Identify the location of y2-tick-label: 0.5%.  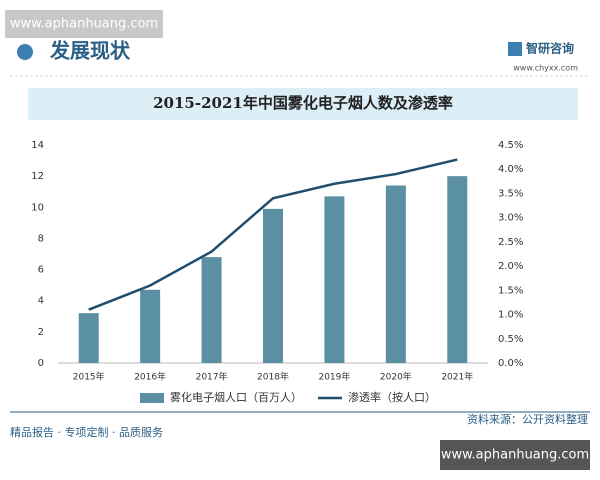
(510, 339).